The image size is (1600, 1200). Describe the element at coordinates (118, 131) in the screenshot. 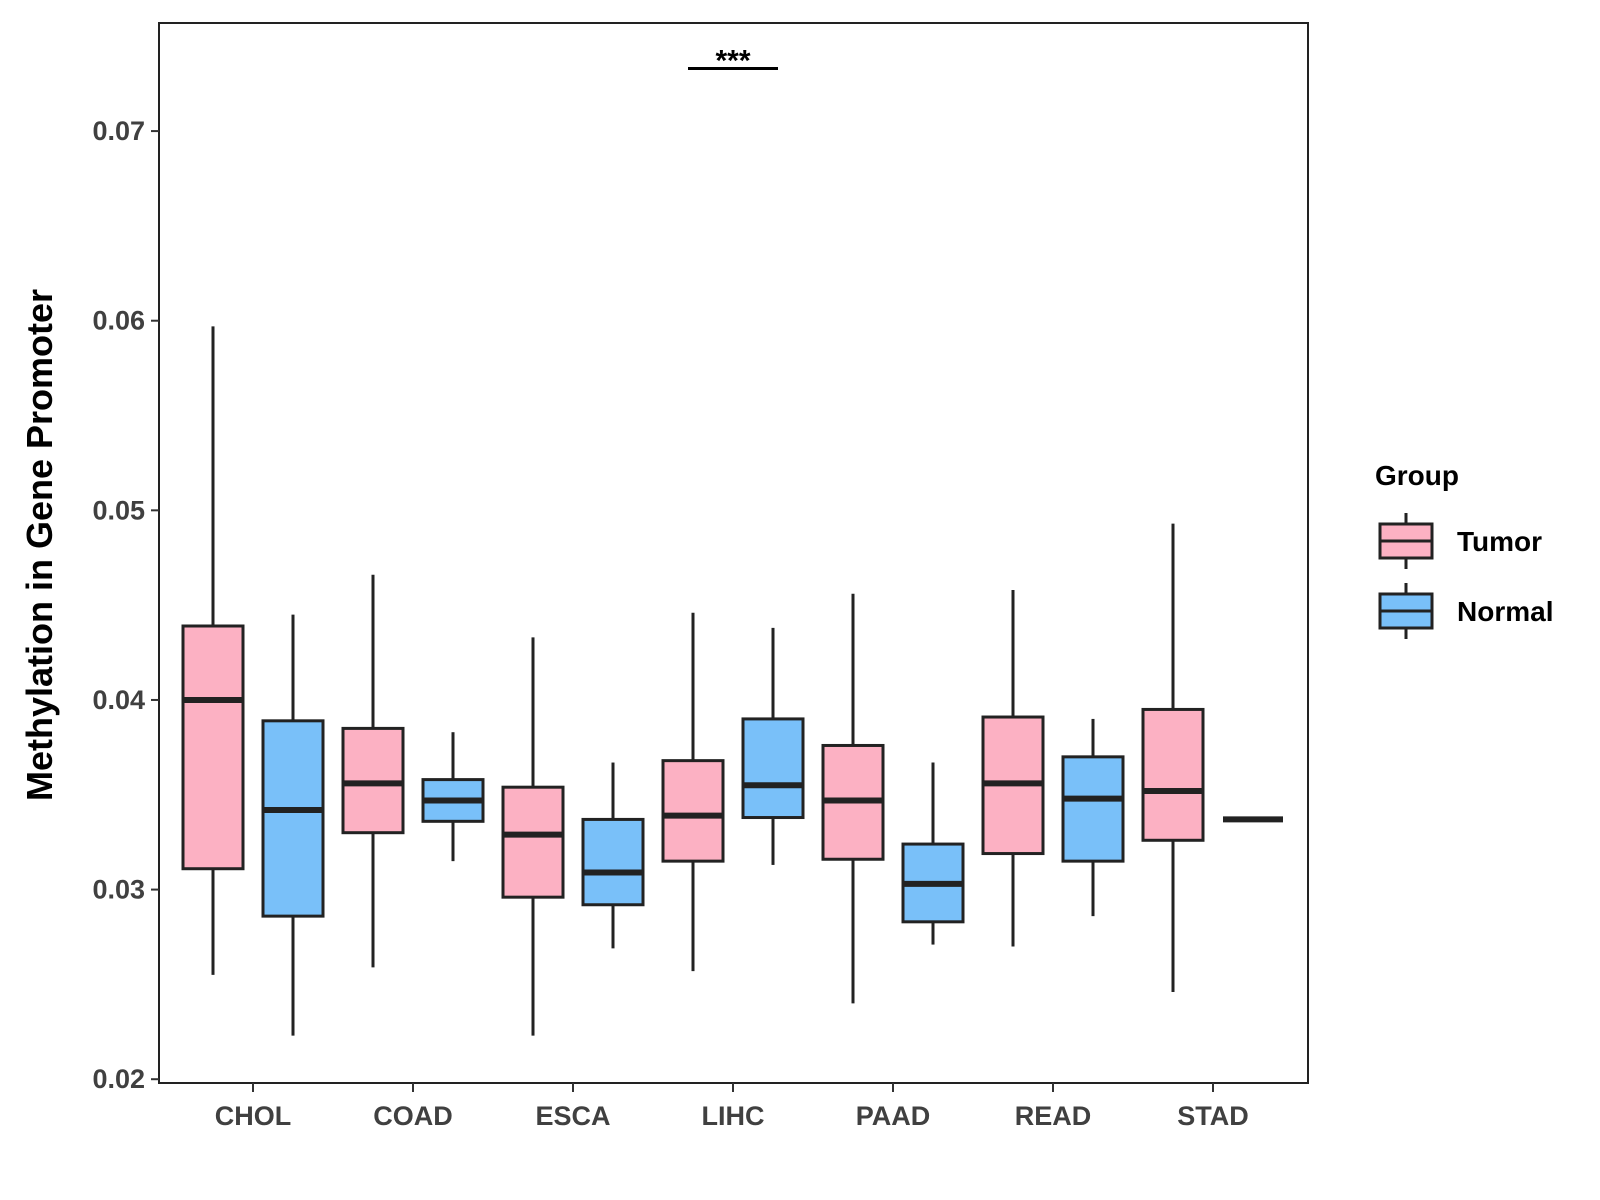

I see `y-tick-label: 0.07` at that location.